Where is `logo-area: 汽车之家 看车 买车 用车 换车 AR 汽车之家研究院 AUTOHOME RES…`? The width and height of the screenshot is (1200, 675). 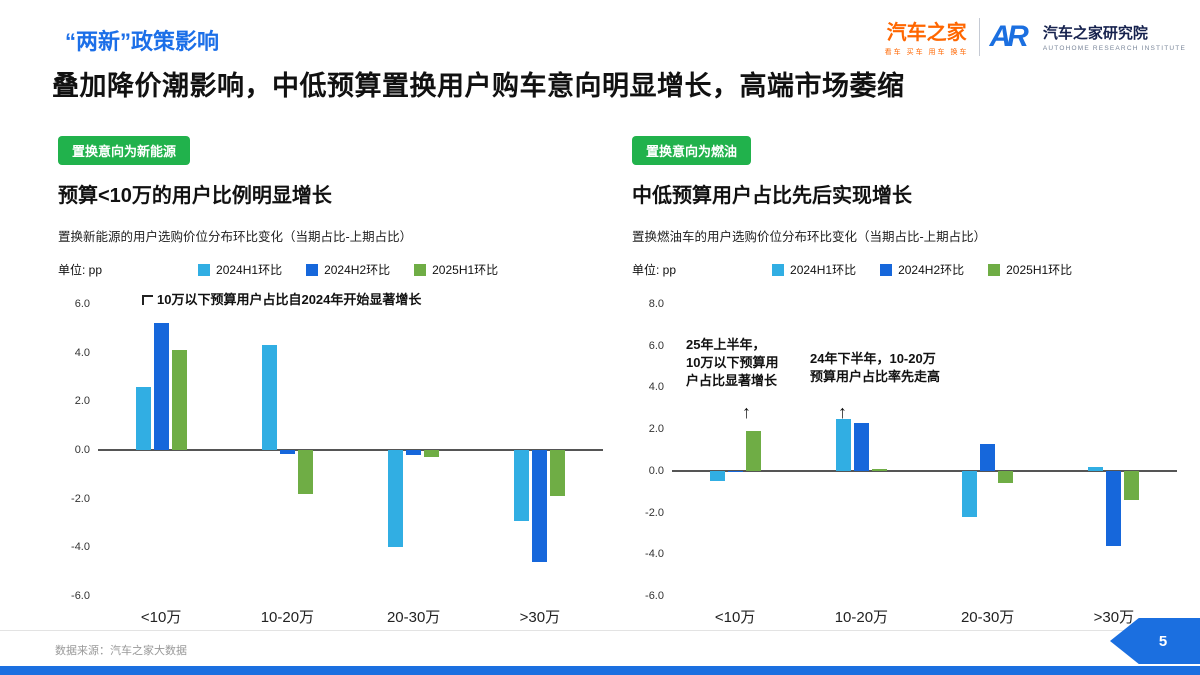
logo-area: 汽车之家 看车 买车 用车 换车 AR 汽车之家研究院 AUTOHOME RES… is located at coordinates (1035, 36).